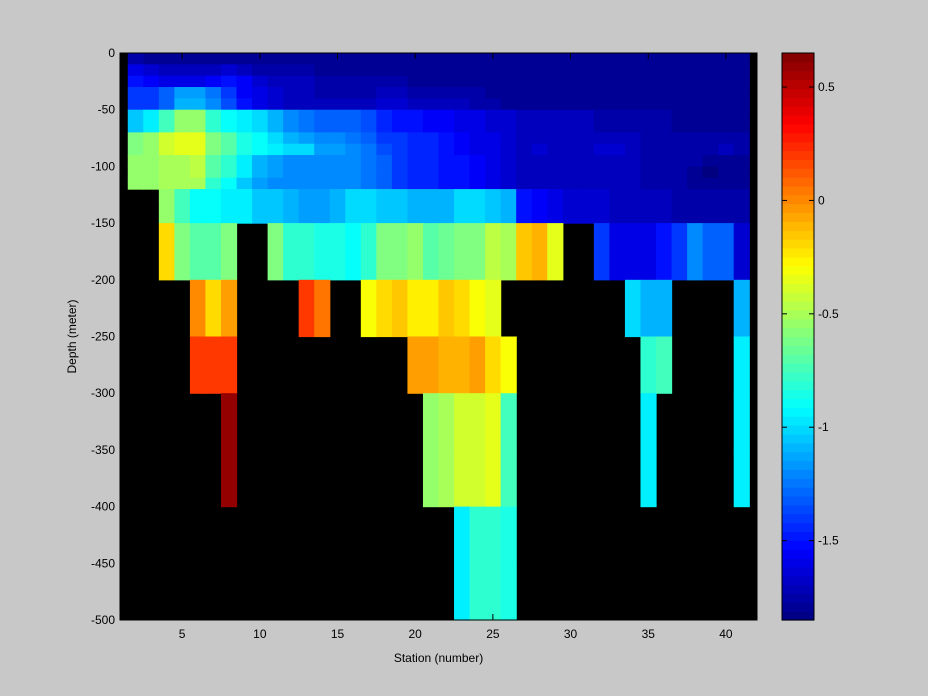 The image size is (928, 696). I want to click on x-tick-label: 5, so click(182, 634).